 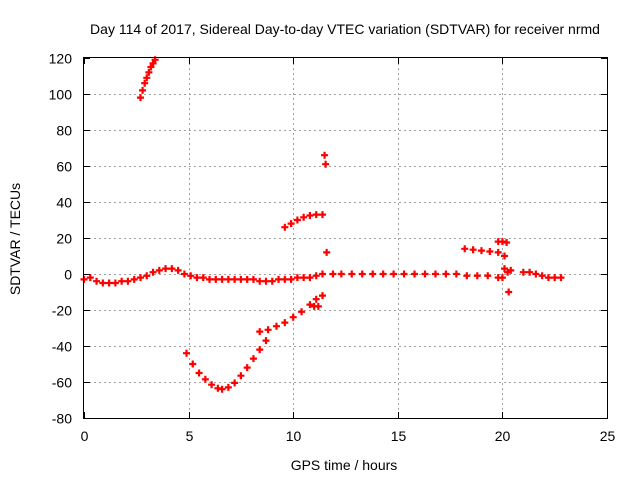 I want to click on series-arc-high, so click(x=147, y=79).